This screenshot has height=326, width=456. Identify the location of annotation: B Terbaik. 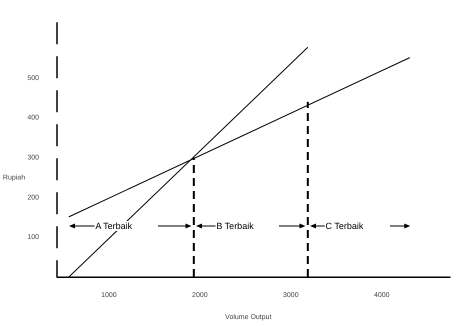
(235, 226).